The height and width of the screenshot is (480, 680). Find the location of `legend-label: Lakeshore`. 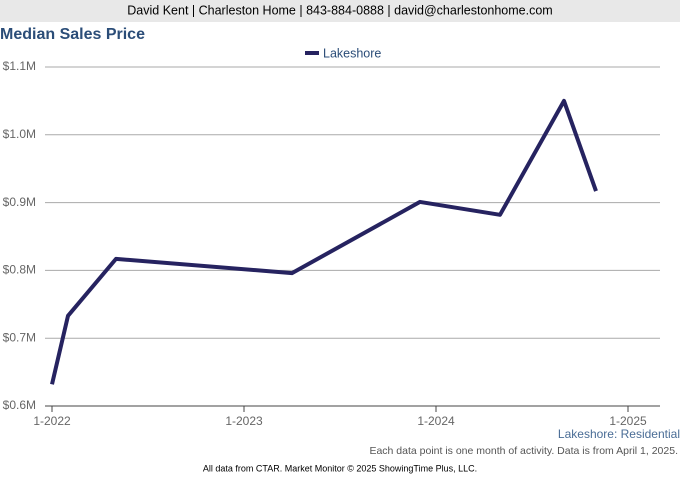

legend-label: Lakeshore is located at coordinates (352, 53).